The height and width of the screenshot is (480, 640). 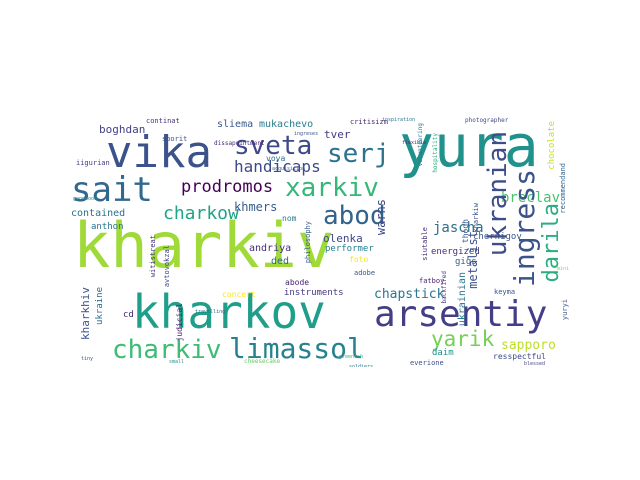 I want to click on word-criticism: critisizm, so click(x=369, y=122).